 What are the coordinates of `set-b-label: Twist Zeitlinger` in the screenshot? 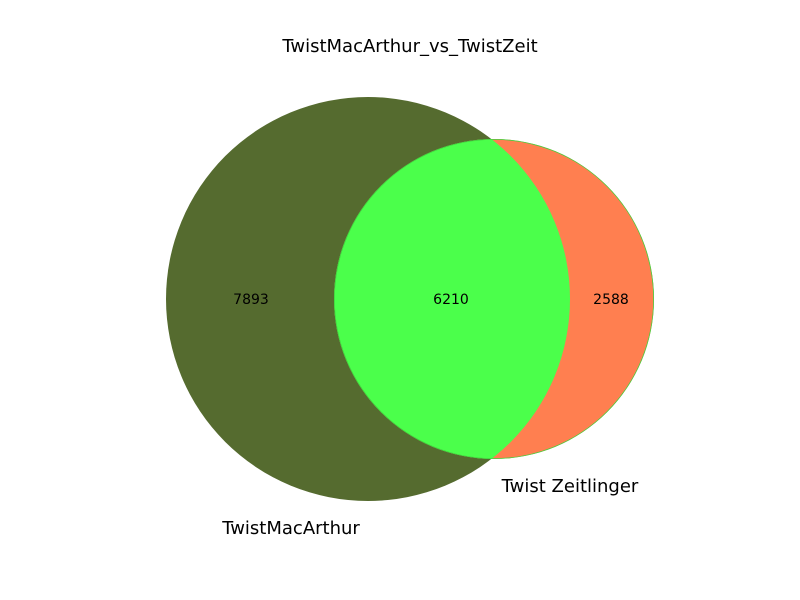 It's located at (570, 486).